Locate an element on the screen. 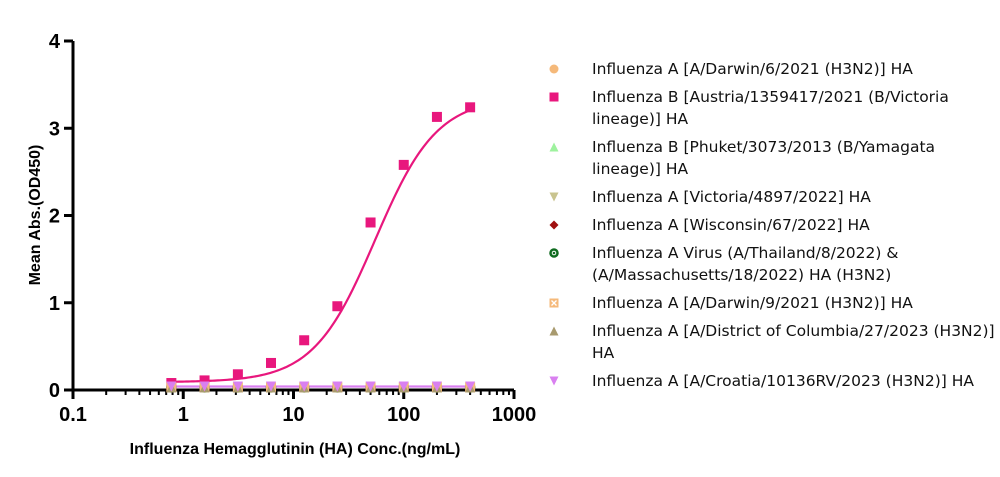 The image size is (1000, 477). legend-label: Influenza A [Victoria/4897/2022] HA is located at coordinates (731, 197).